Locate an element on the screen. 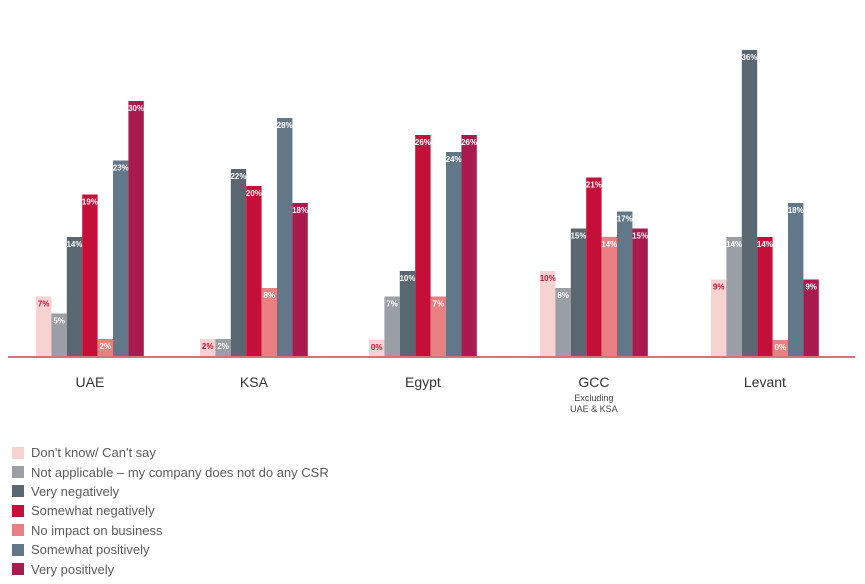 The height and width of the screenshot is (584, 865). data-label: 17% is located at coordinates (625, 219).